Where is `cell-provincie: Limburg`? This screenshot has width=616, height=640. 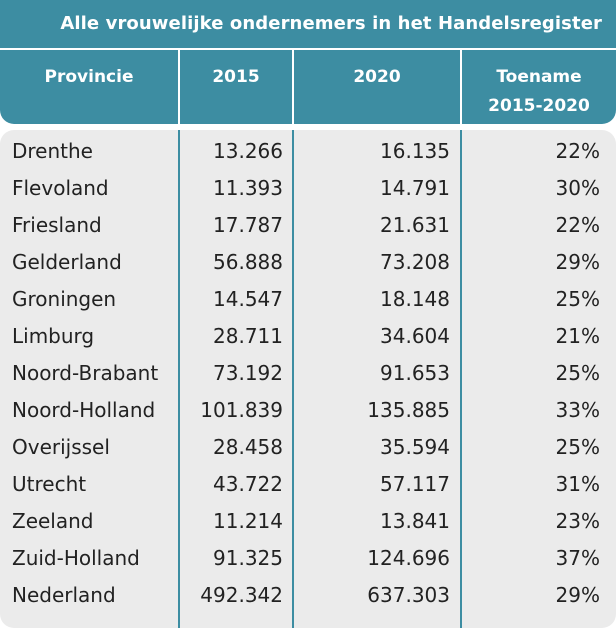 cell-provincie: Limburg is located at coordinates (53, 336).